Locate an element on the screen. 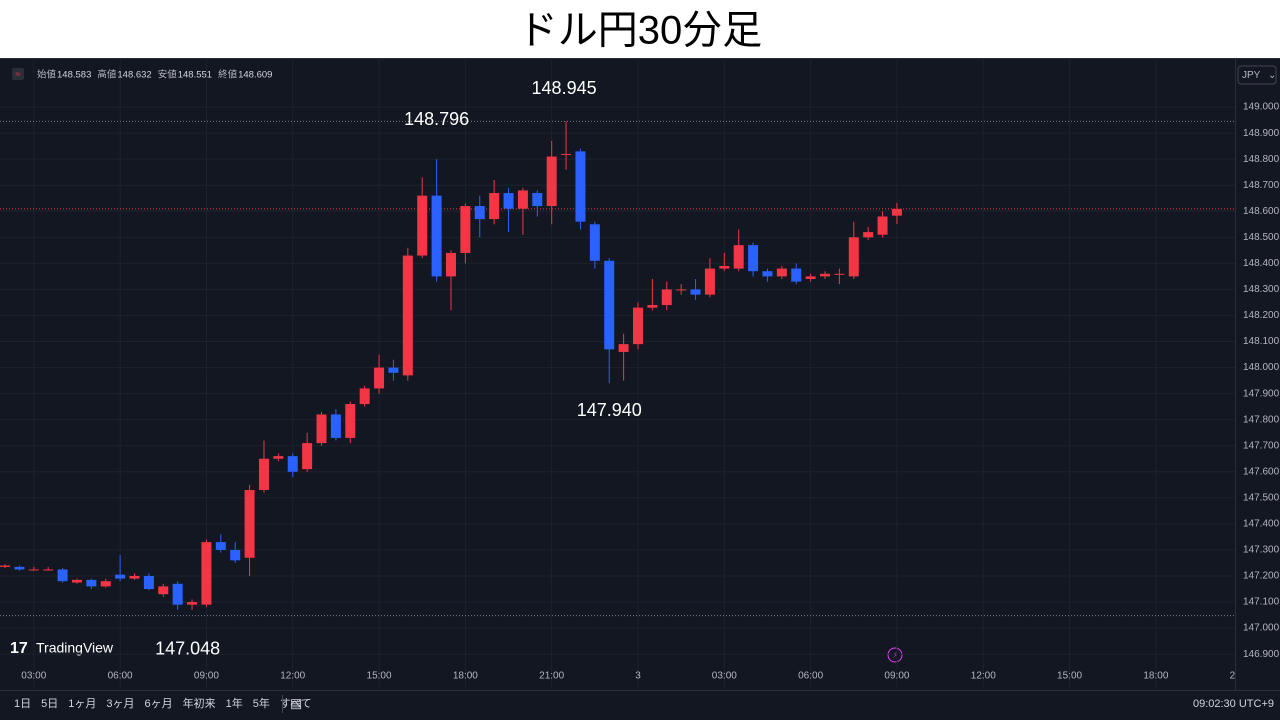 The width and height of the screenshot is (1280, 720). y-tick-label: 147.000 is located at coordinates (1261, 628).